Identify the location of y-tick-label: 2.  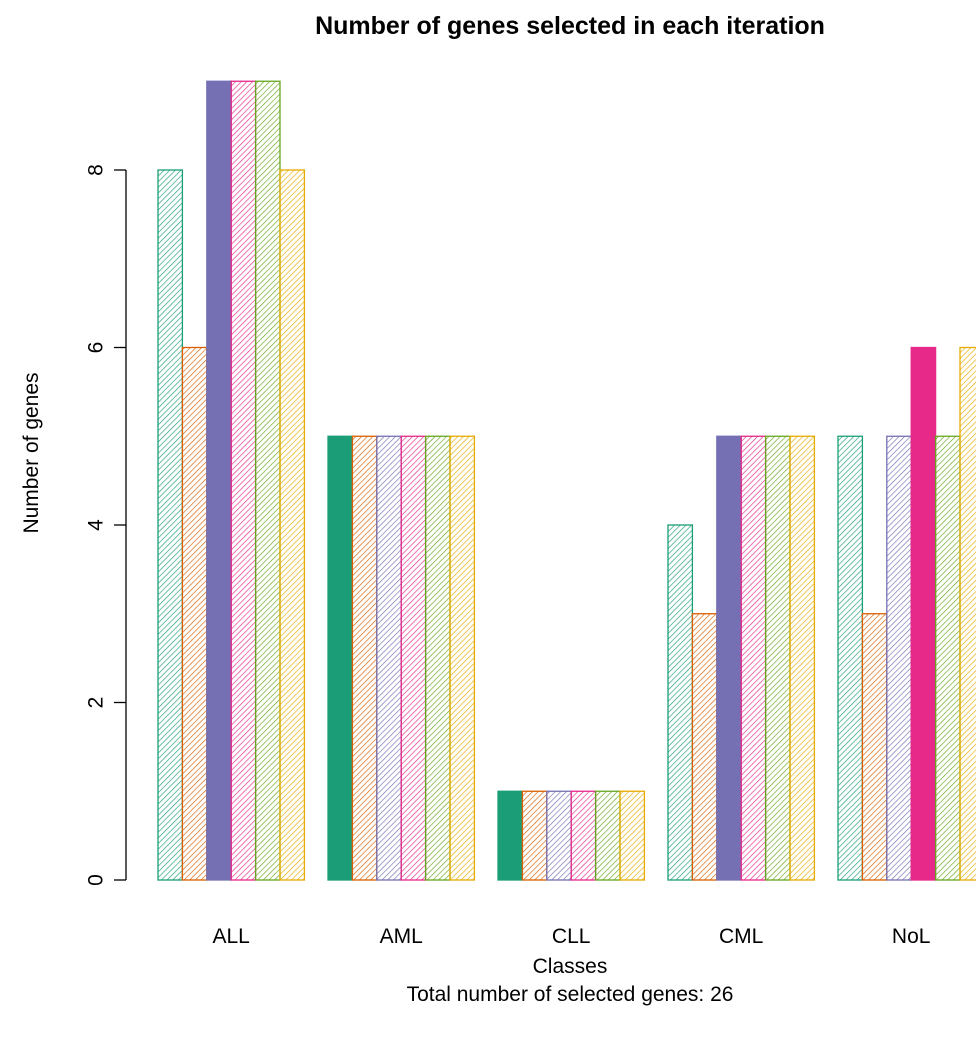
(96, 703).